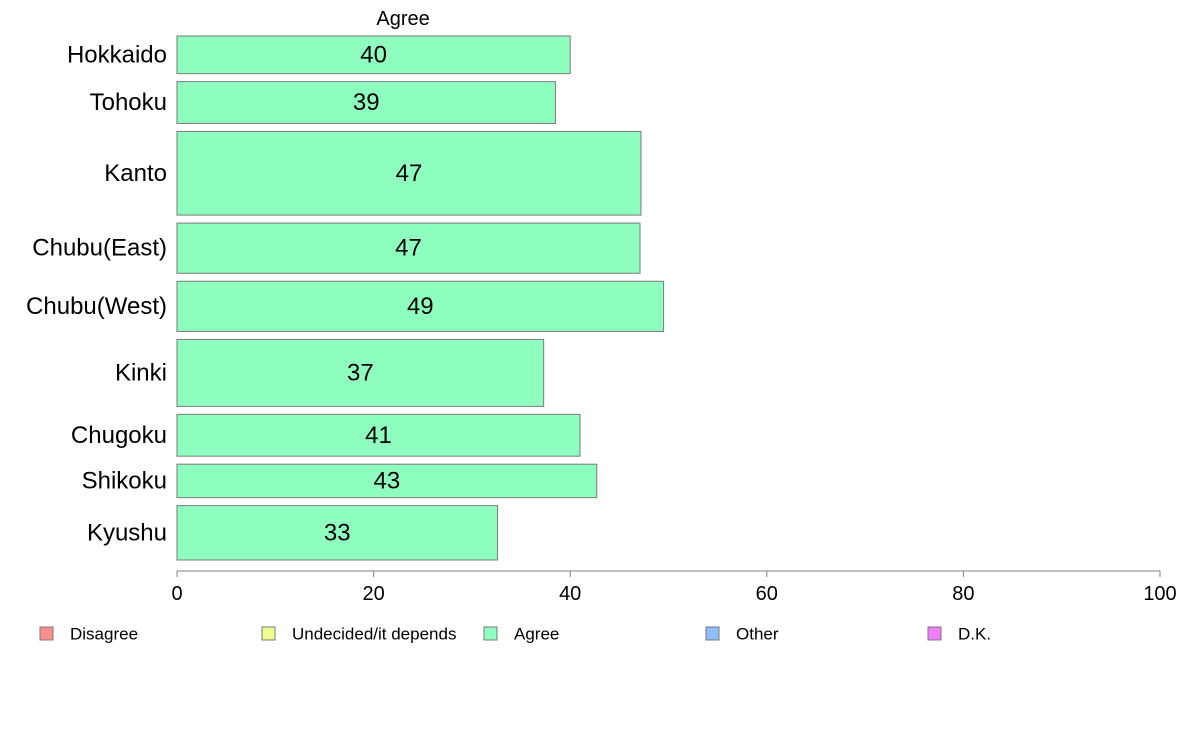 Image resolution: width=1188 pixels, height=741 pixels. What do you see at coordinates (117, 54) in the screenshot?
I see `category-label: Hokkaido` at bounding box center [117, 54].